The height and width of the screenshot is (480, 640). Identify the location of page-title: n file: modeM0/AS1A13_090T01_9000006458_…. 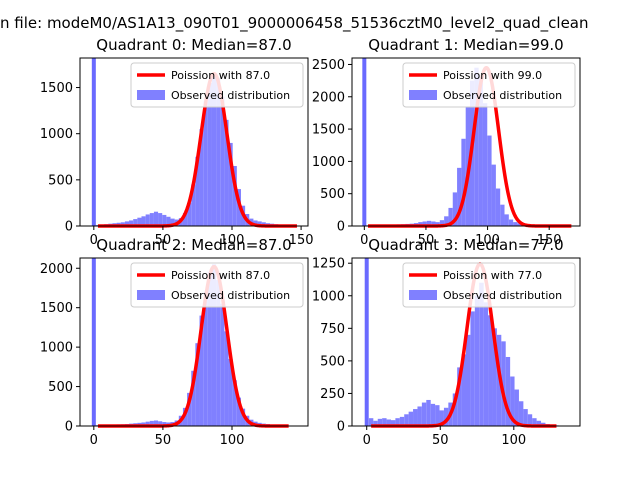
(294, 23).